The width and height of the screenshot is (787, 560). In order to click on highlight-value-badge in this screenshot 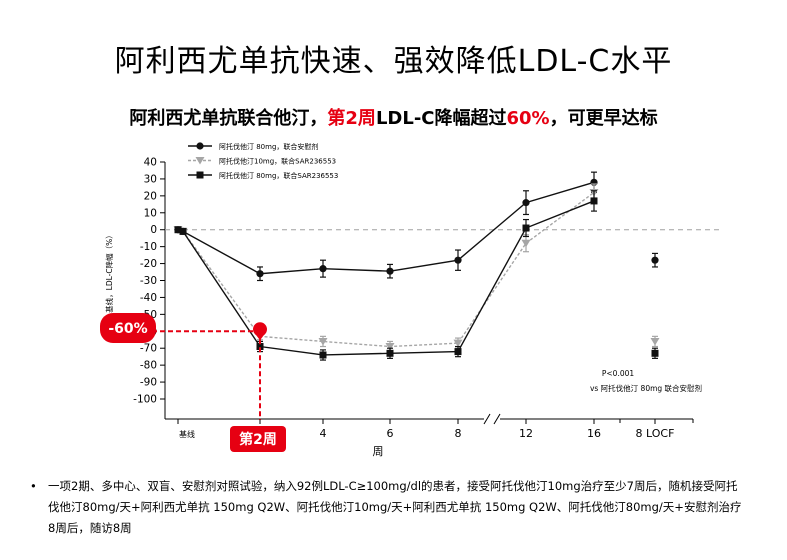, I will do `click(128, 328)`.